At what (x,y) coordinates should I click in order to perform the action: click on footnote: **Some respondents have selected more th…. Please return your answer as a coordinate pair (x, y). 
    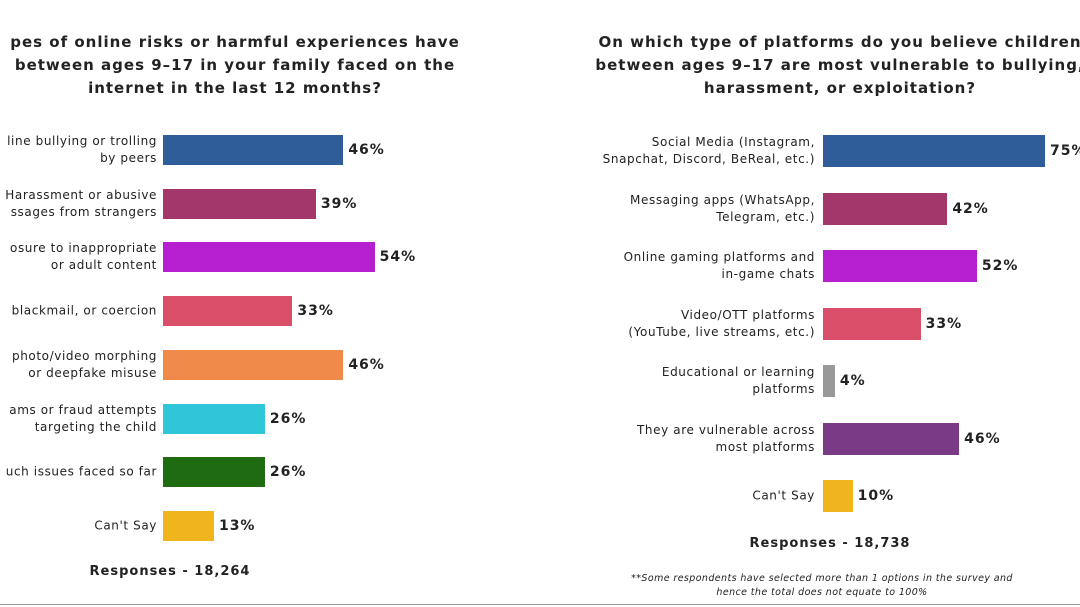
    Looking at the image, I should click on (822, 585).